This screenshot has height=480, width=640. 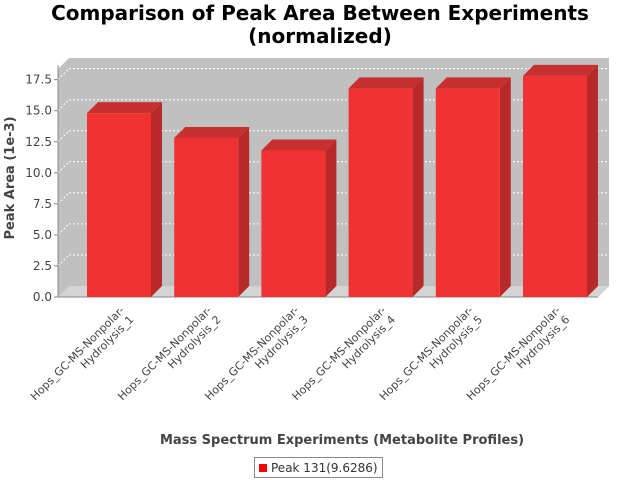 I want to click on y-tick-label: 7.5, so click(x=42, y=204).